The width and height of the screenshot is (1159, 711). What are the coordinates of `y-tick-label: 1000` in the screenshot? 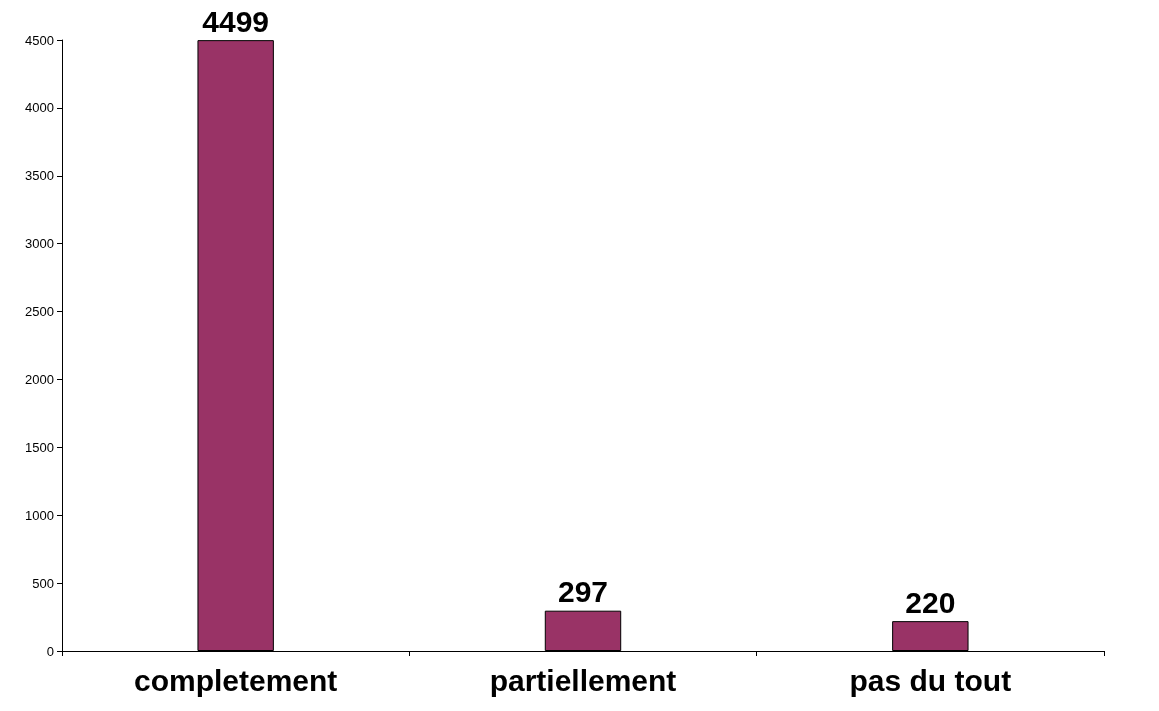 It's located at (39, 515).